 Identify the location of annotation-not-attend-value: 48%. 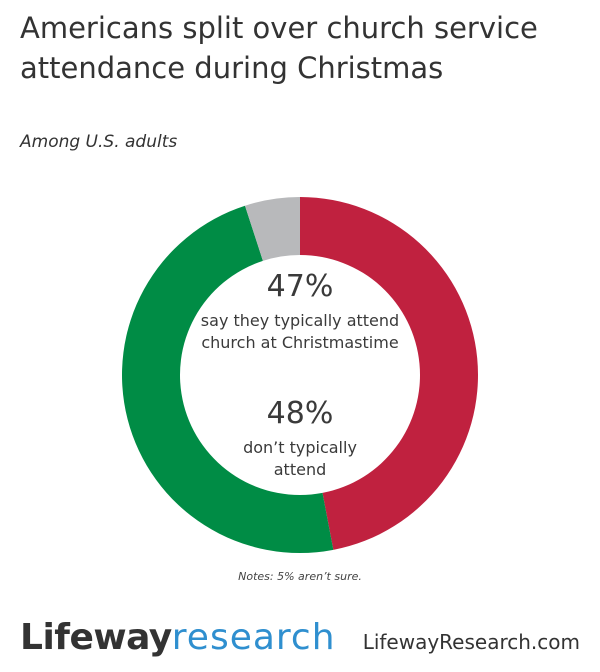
(300, 413).